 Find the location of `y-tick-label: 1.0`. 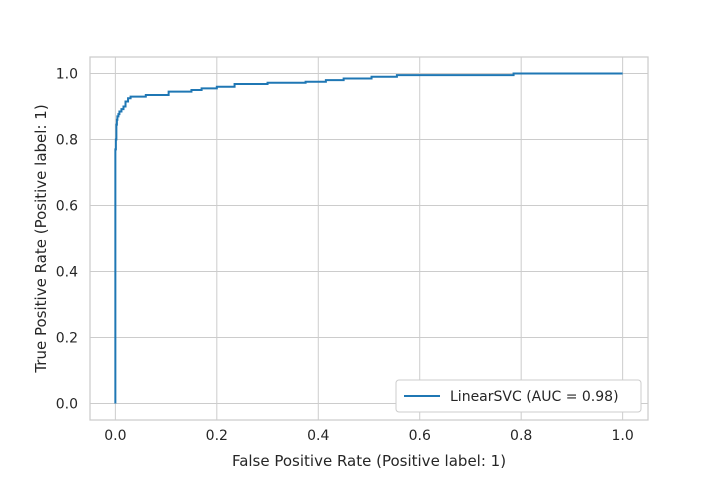

y-tick-label: 1.0 is located at coordinates (67, 75).